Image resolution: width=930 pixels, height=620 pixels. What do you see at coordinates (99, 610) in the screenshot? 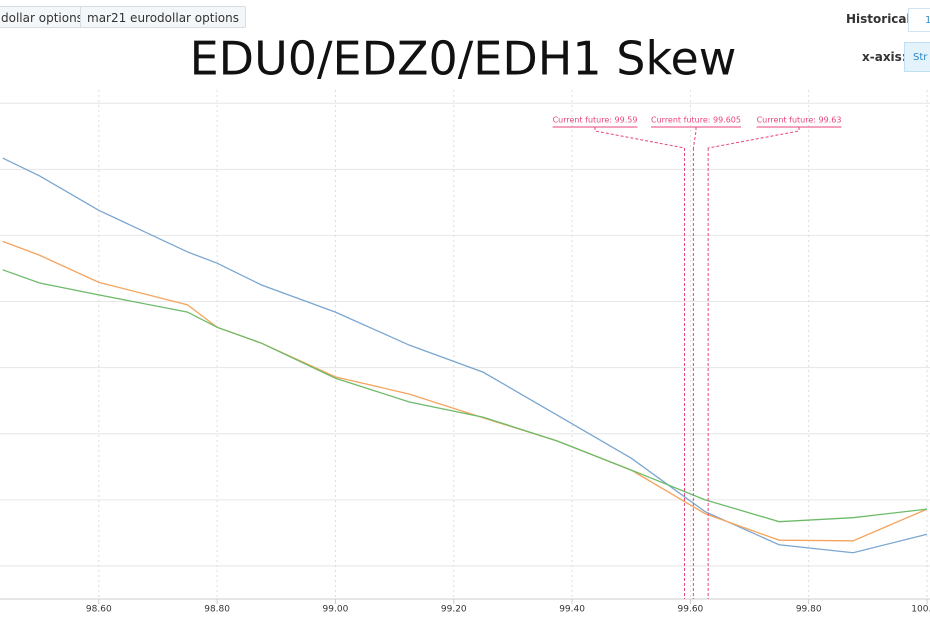
I see `x-tick-label: 98.60` at bounding box center [99, 610].